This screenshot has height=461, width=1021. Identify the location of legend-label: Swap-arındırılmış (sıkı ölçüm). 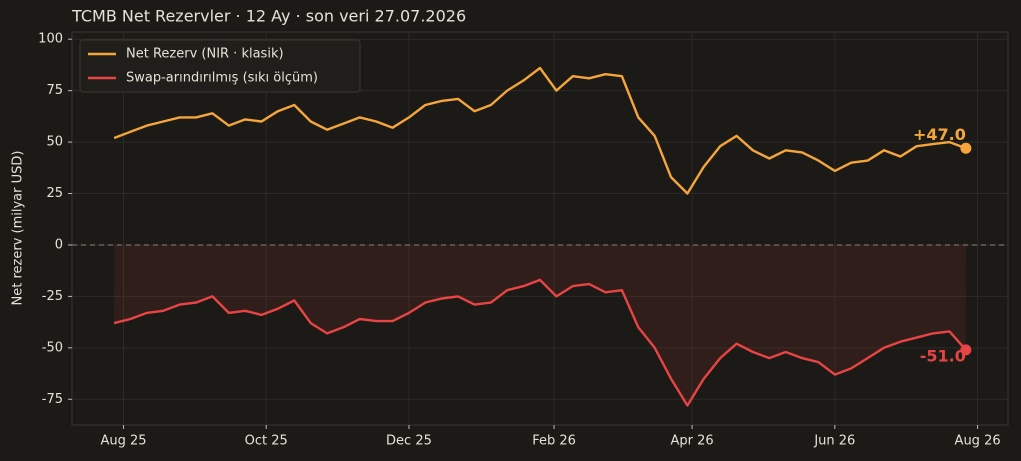
(222, 78).